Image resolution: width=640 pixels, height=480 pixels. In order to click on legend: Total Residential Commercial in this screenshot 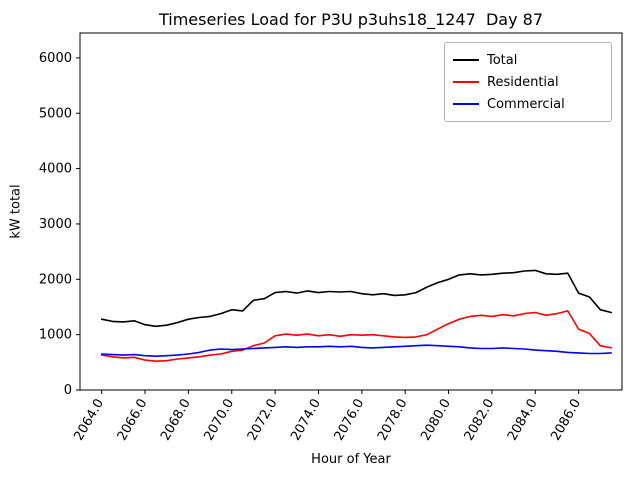, I will do `click(528, 82)`.